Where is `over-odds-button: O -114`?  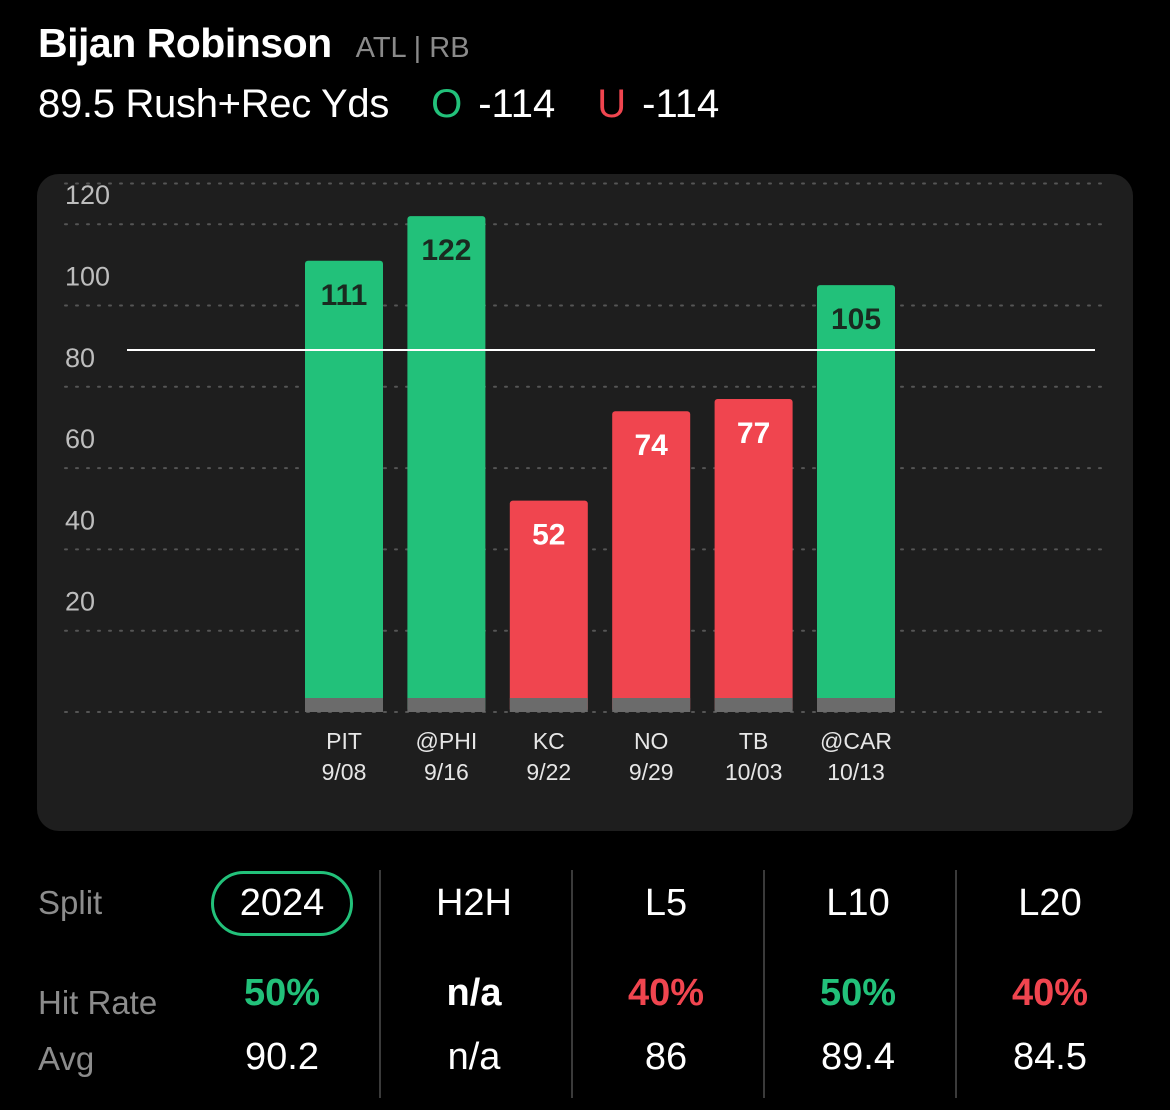 over-odds-button: O -114 is located at coordinates (493, 104).